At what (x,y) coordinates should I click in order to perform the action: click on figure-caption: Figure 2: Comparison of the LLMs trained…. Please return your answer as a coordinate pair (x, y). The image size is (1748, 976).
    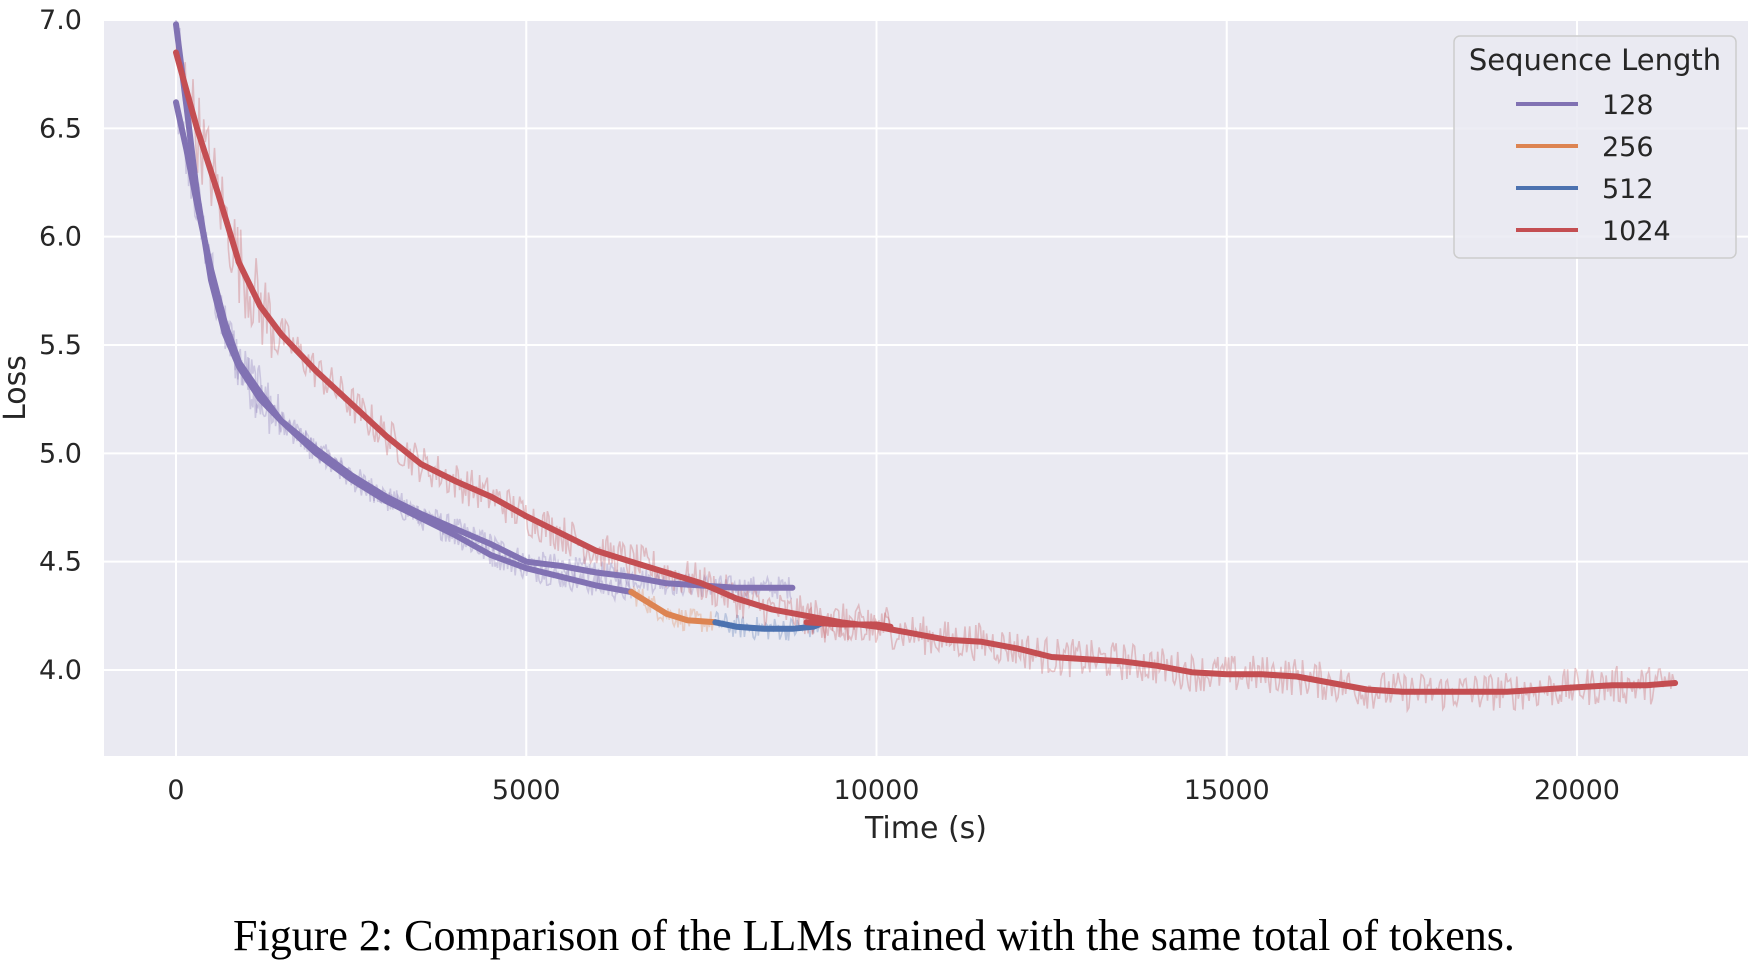
    Looking at the image, I should click on (874, 935).